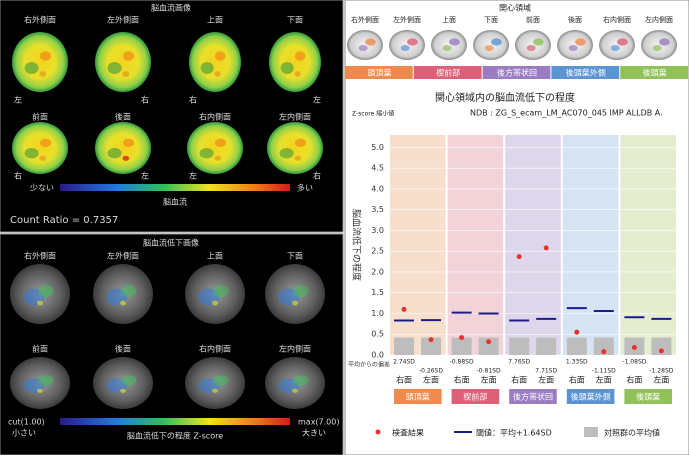  Describe the element at coordinates (661, 371) in the screenshot. I see `deviation-label: -1.28SD` at that location.